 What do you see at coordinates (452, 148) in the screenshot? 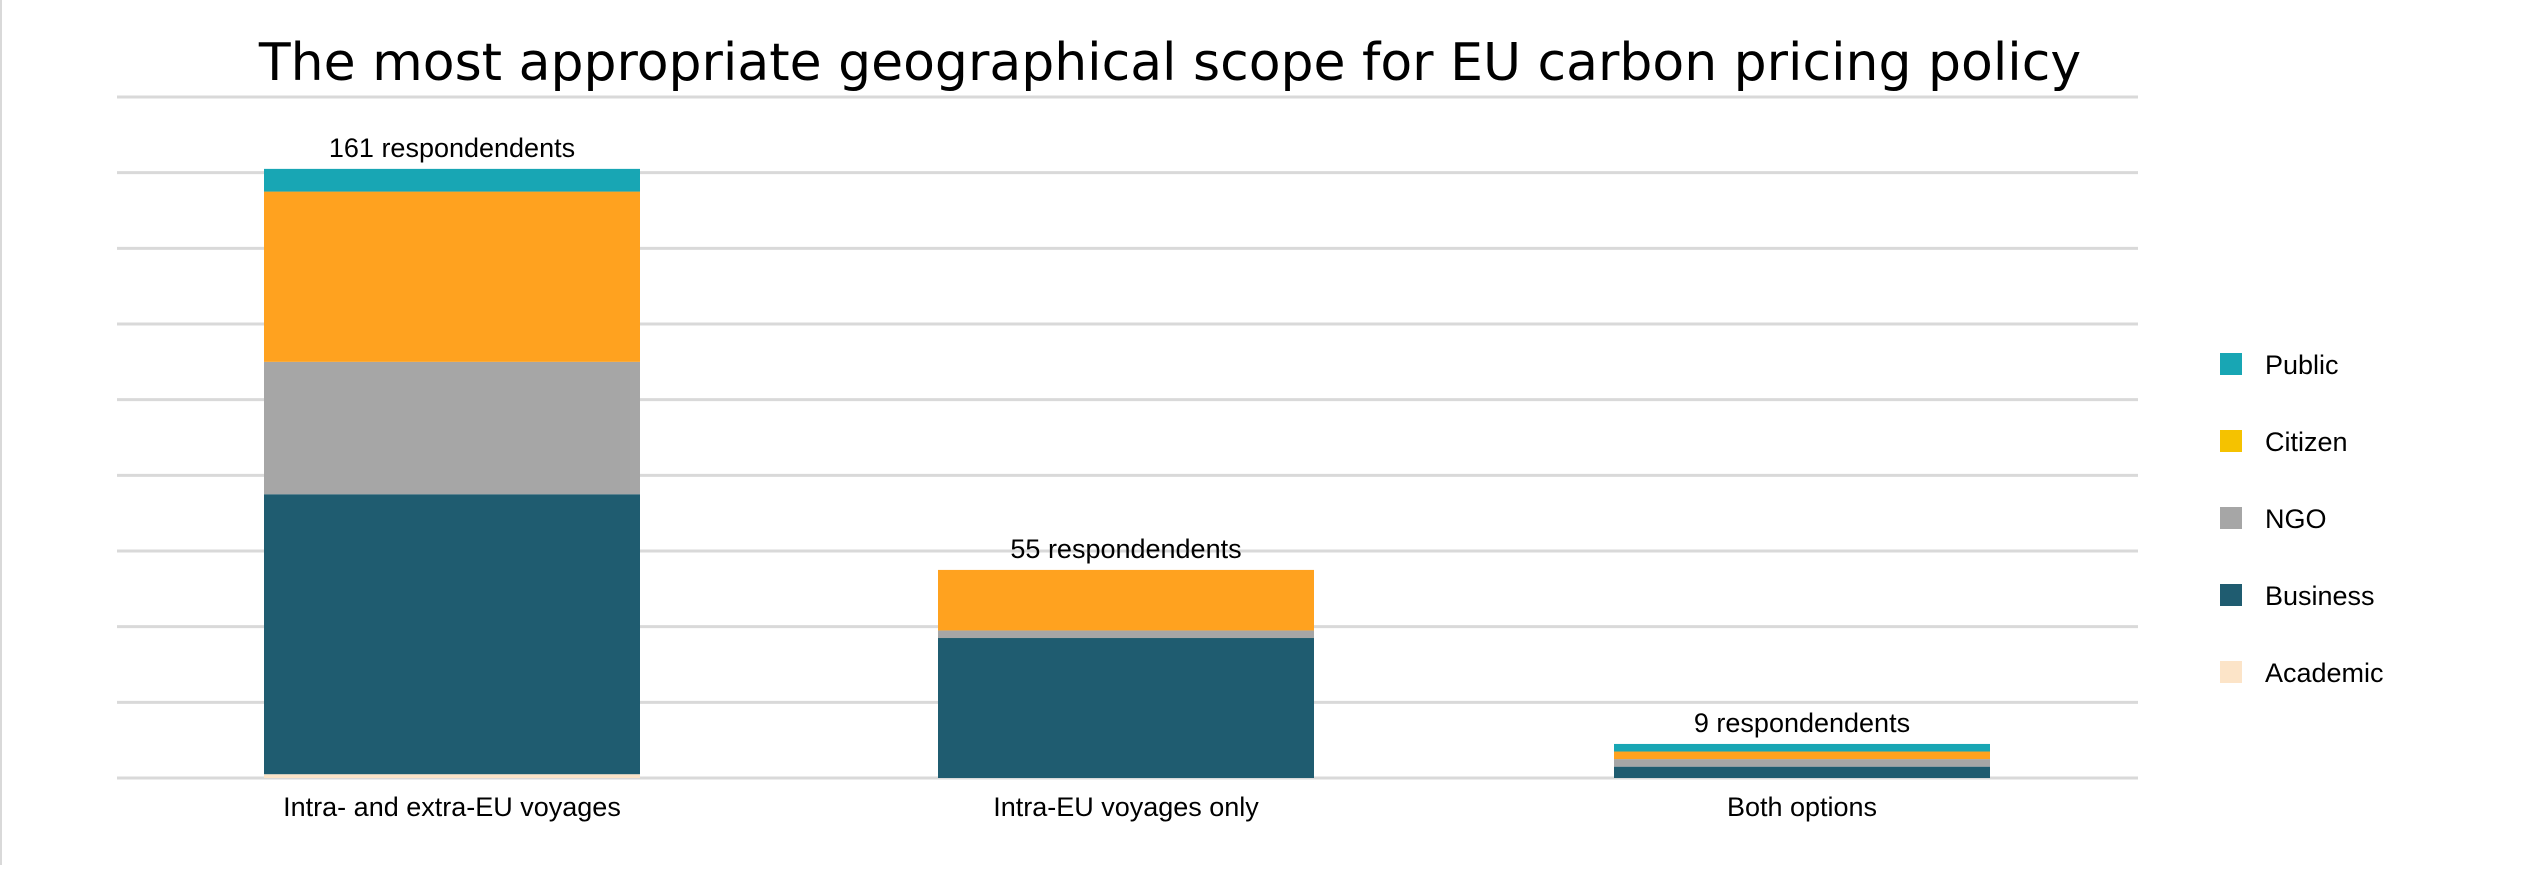
I see `bar-total-label: 161 respondendents` at bounding box center [452, 148].